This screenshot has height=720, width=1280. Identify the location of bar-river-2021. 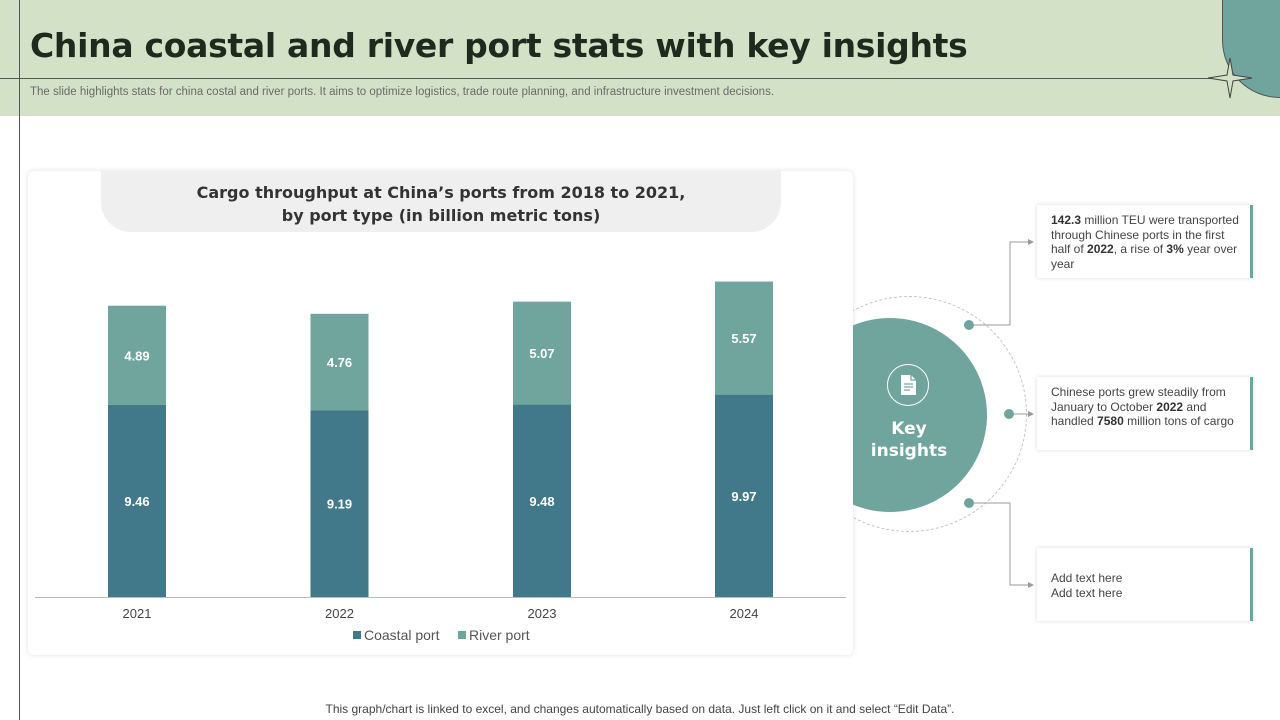
(137, 355).